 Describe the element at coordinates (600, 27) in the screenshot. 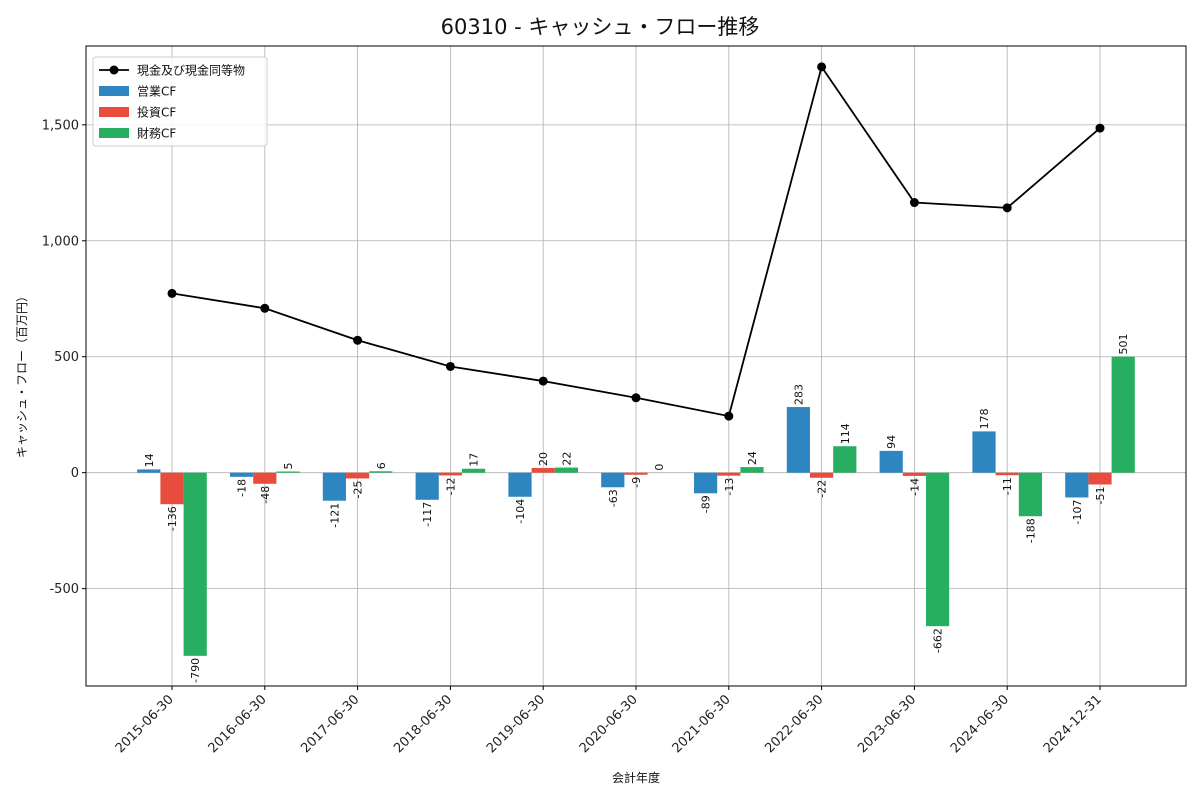

I see `chart-title: 60310 - キャッシュ・フロー推移` at that location.